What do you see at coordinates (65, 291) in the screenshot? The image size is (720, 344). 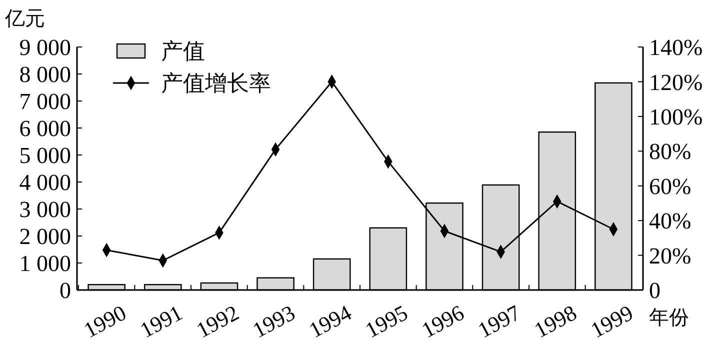 I see `y-tick-label: 0` at bounding box center [65, 291].